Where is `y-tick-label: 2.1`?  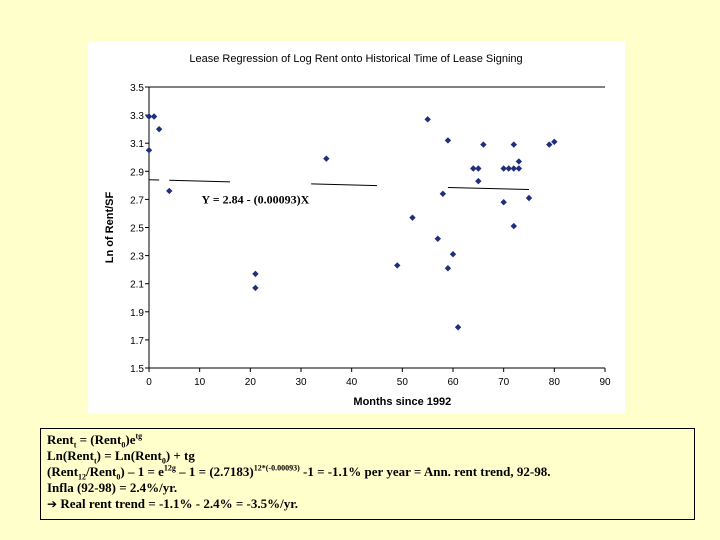
y-tick-label: 2.1 is located at coordinates (137, 285).